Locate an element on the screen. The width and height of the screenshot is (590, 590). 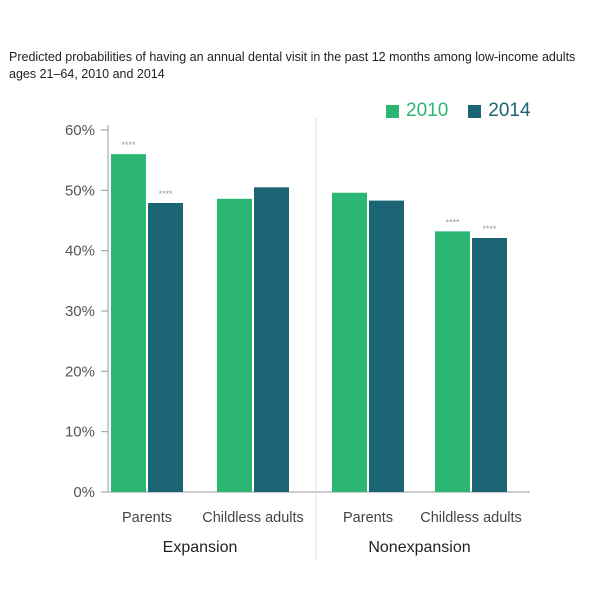
legend-item-2014: 2014 is located at coordinates (499, 111).